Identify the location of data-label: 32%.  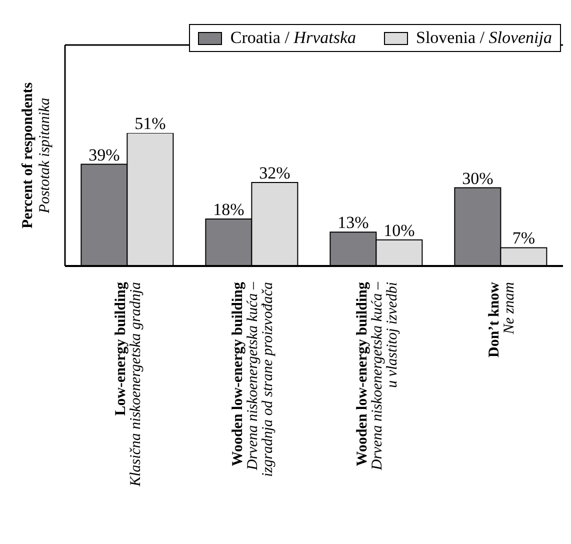
(274, 173).